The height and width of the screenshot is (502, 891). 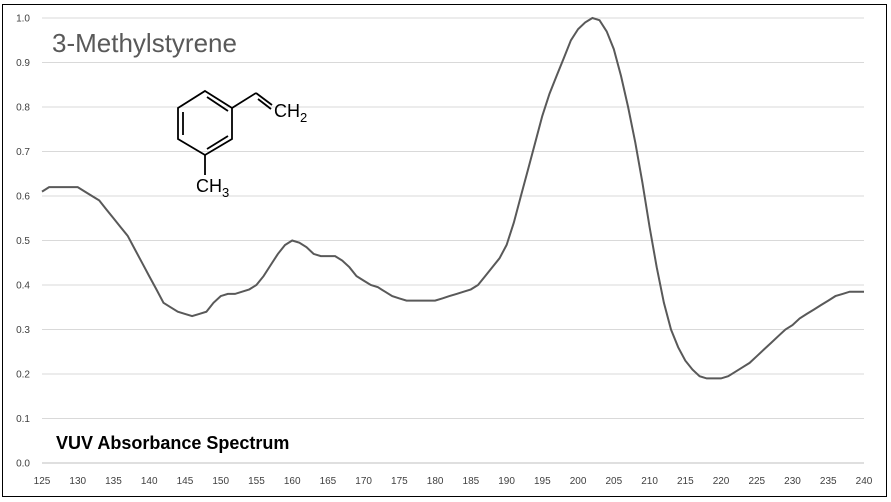 What do you see at coordinates (864, 481) in the screenshot?
I see `x-tick-label: 240` at bounding box center [864, 481].